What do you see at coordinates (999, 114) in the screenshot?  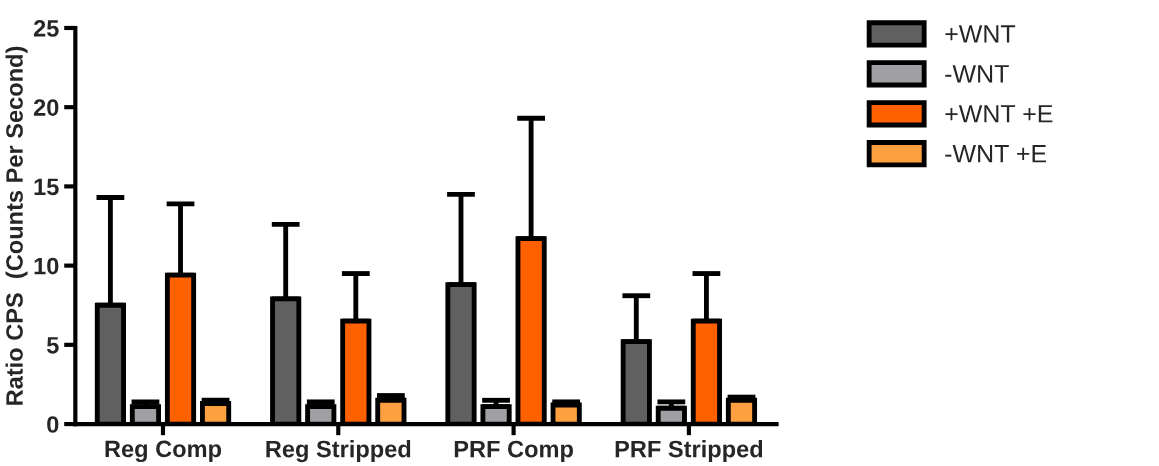 I see `legend-label: +WNT +E` at bounding box center [999, 114].